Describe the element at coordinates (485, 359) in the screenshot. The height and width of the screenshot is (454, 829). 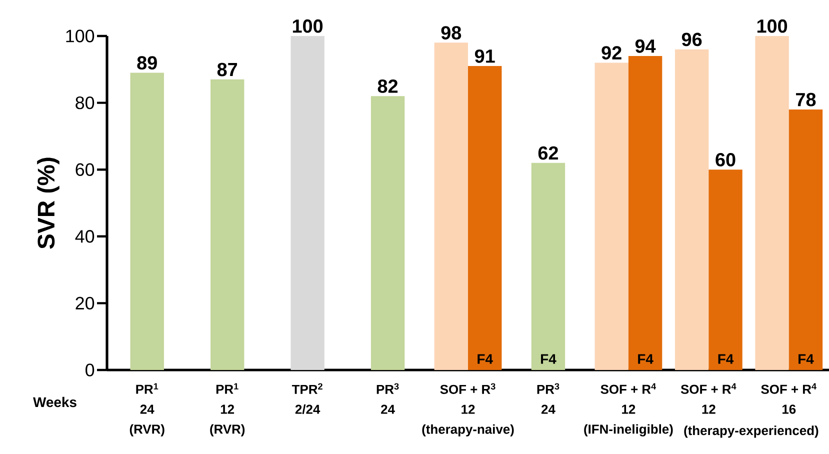
I see `series-label: F4` at that location.